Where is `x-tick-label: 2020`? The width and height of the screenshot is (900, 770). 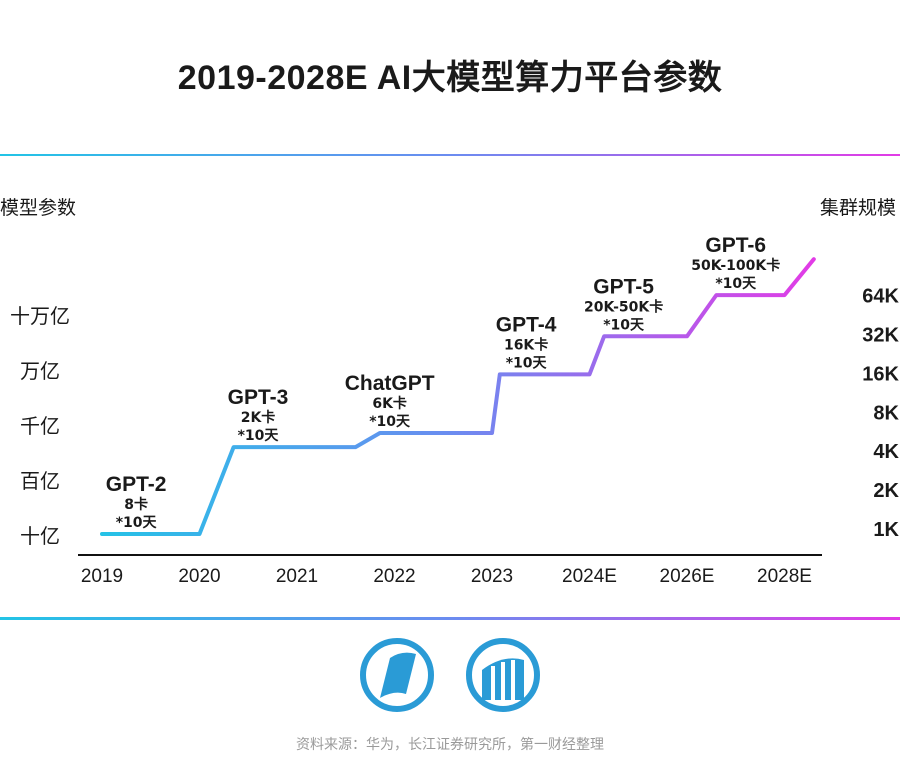 x-tick-label: 2020 is located at coordinates (199, 576).